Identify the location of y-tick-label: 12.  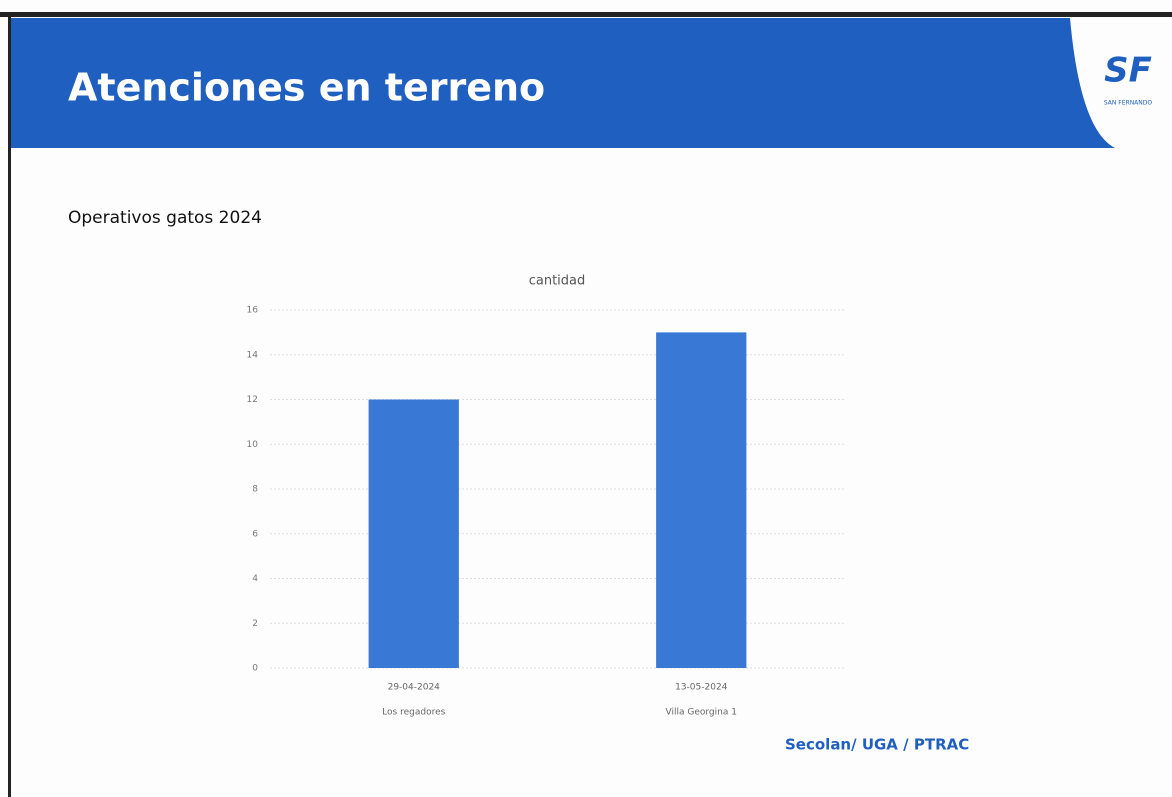
(252, 400).